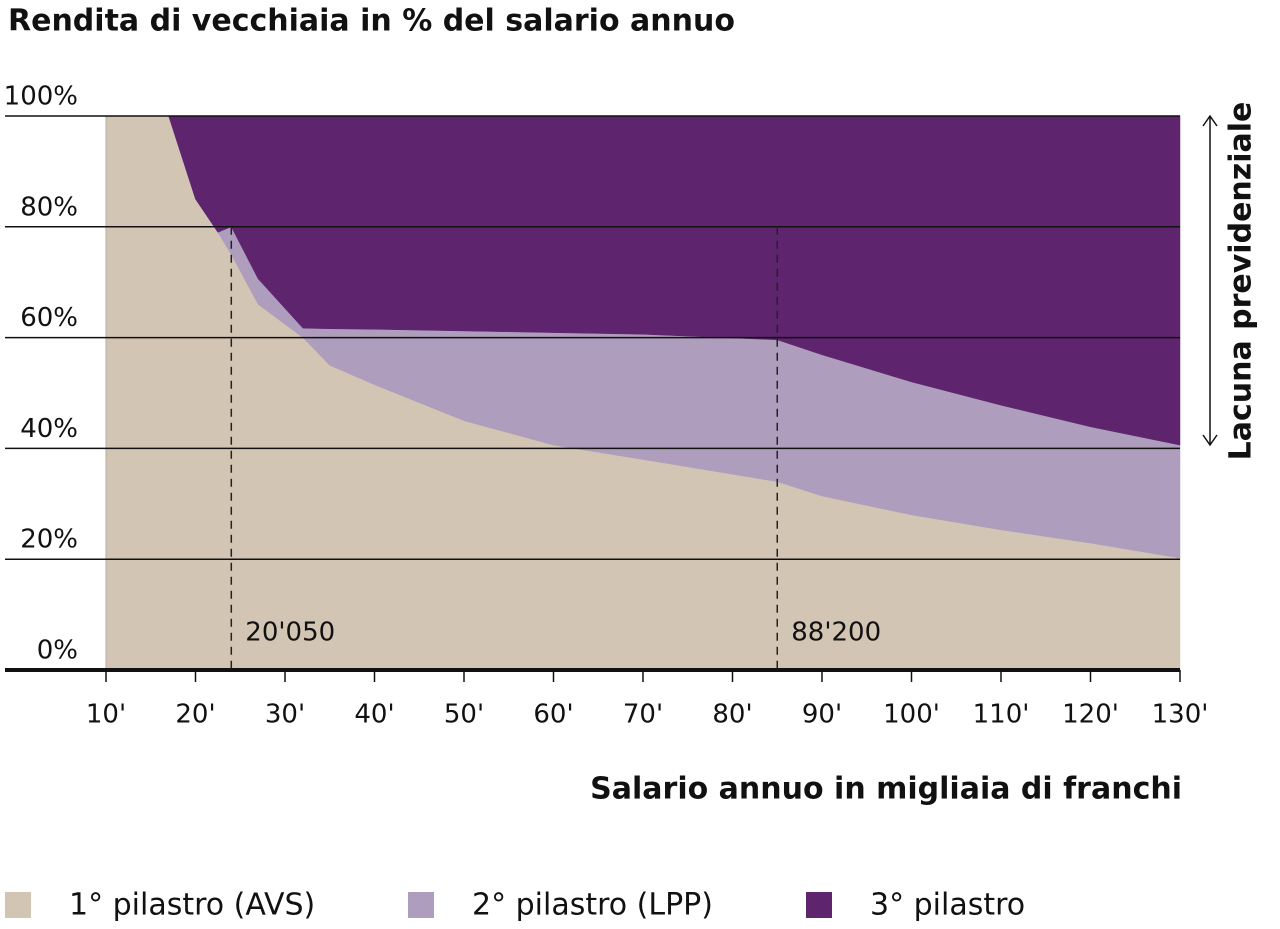 The width and height of the screenshot is (1280, 929). What do you see at coordinates (1001, 715) in the screenshot?
I see `x-tick-label: 110'` at bounding box center [1001, 715].